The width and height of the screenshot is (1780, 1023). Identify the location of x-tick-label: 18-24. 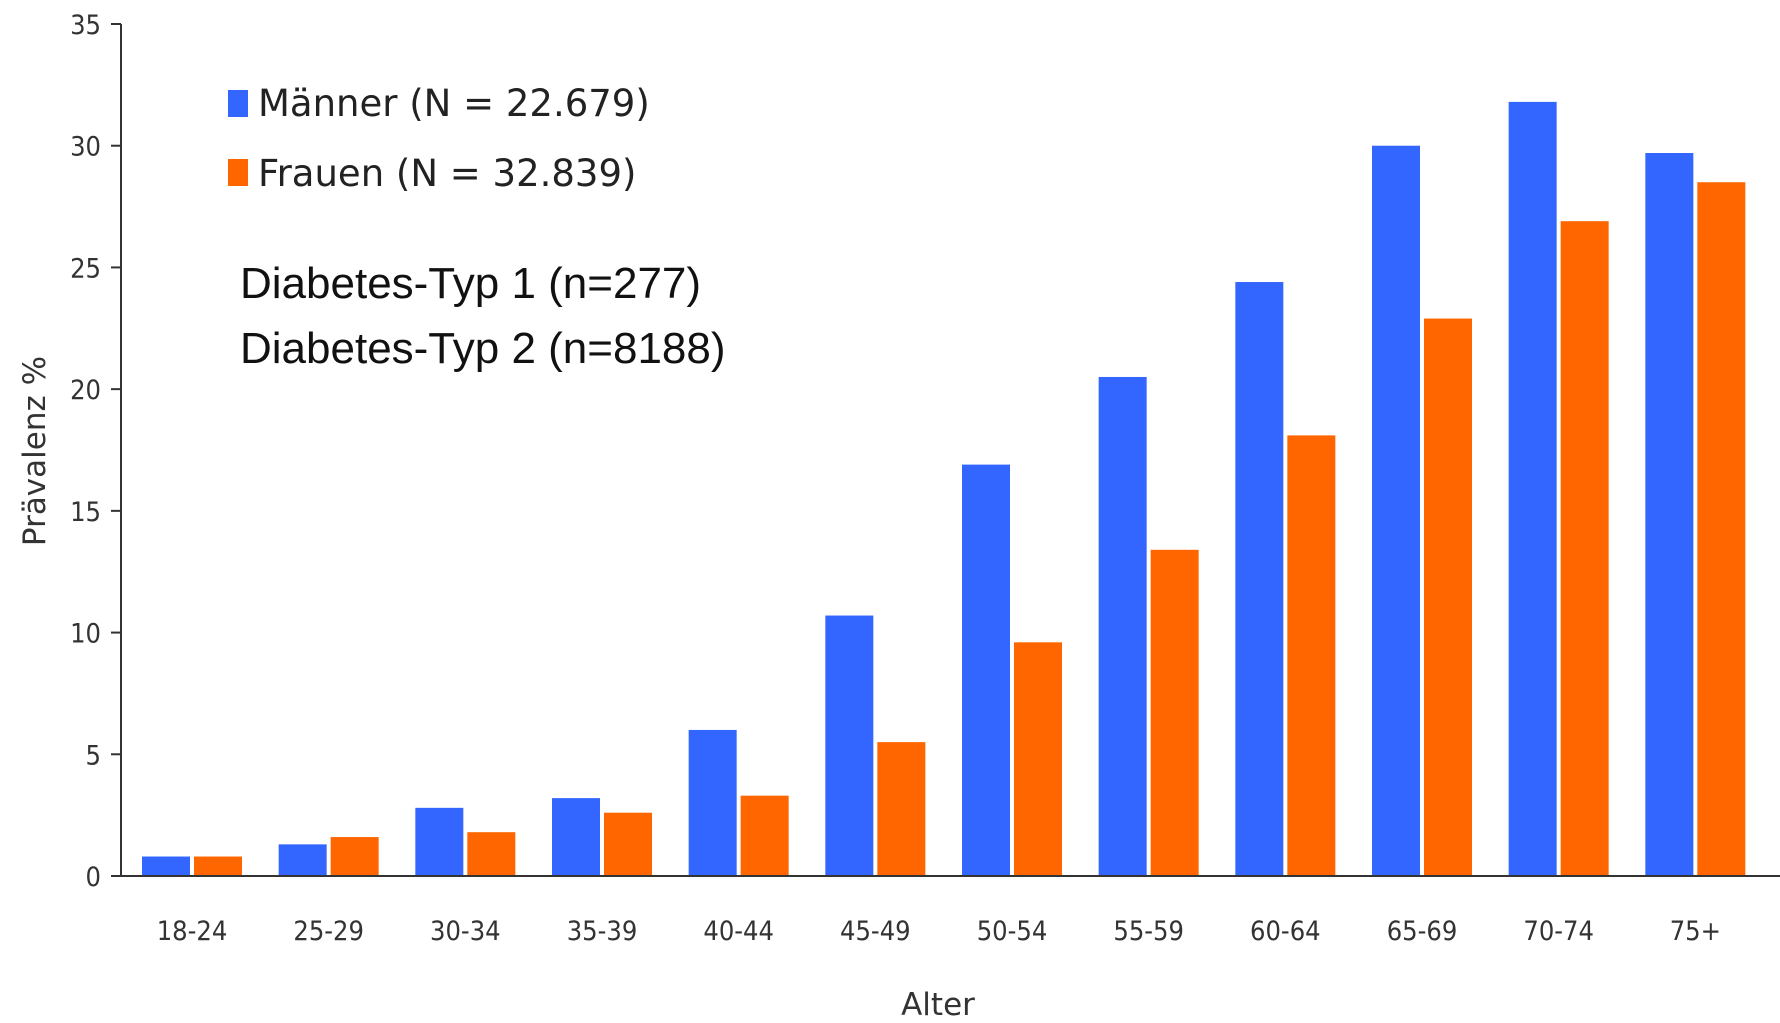
(192, 931).